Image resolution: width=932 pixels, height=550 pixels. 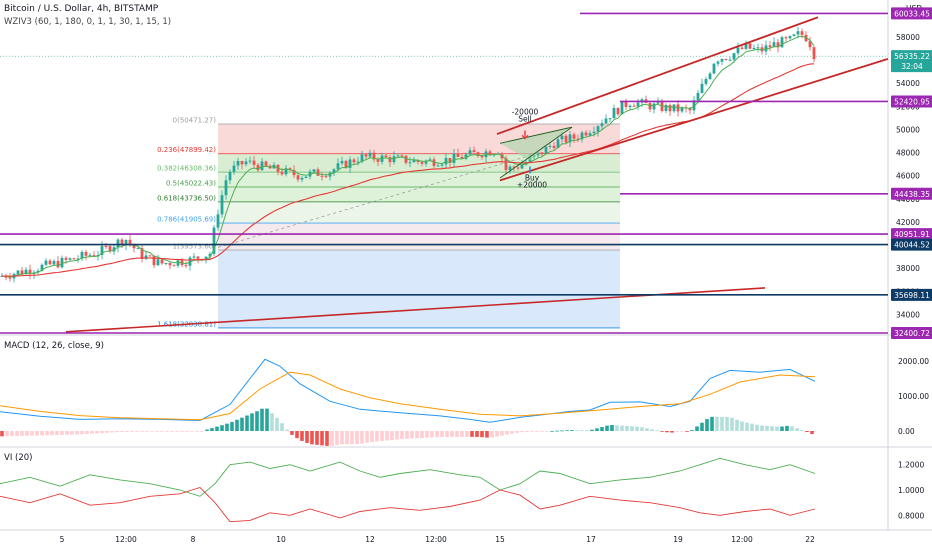 What do you see at coordinates (912, 101) in the screenshot?
I see `level-tag-label: 52420.95` at bounding box center [912, 101].